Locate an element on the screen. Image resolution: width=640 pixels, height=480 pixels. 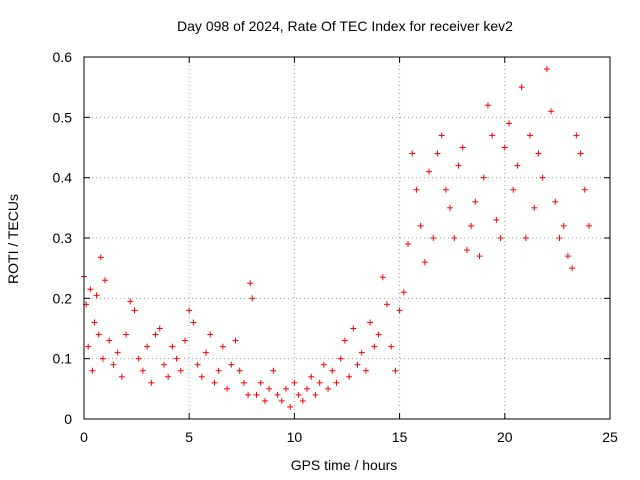
x-tick-label: 25 is located at coordinates (610, 437).